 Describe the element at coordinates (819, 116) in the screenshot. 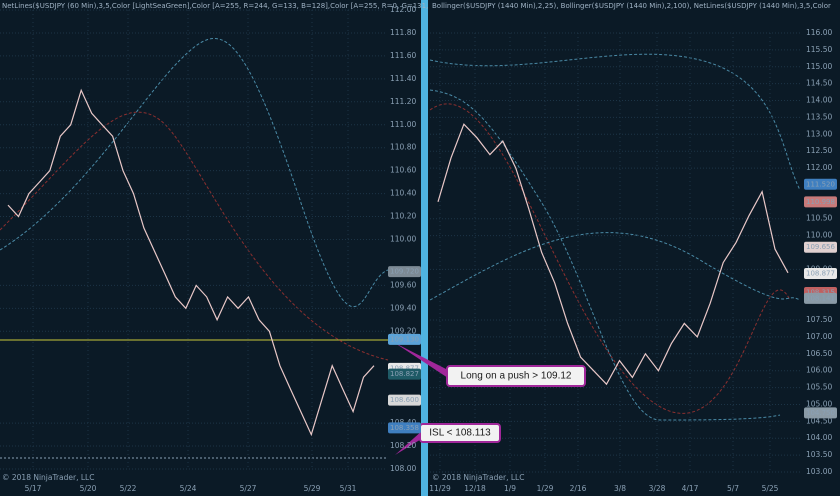

I see `y-tick-label: 113.50` at that location.